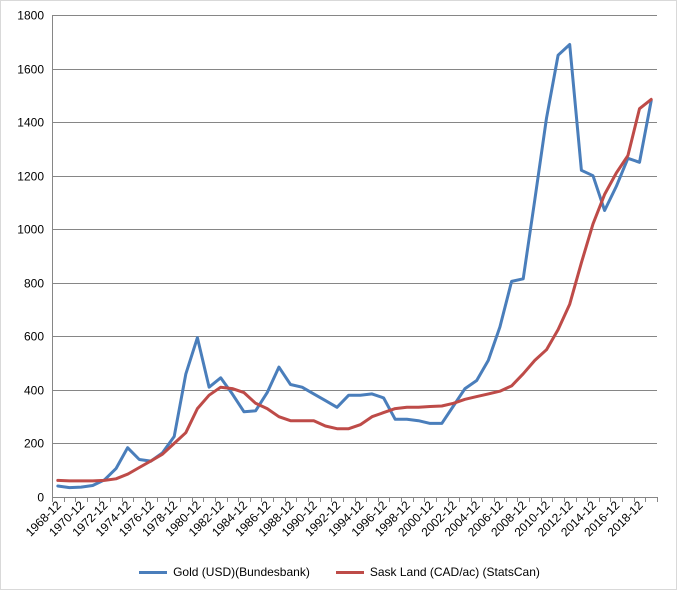  What do you see at coordinates (30, 230) in the screenshot?
I see `y-tick-label: 1000` at bounding box center [30, 230].